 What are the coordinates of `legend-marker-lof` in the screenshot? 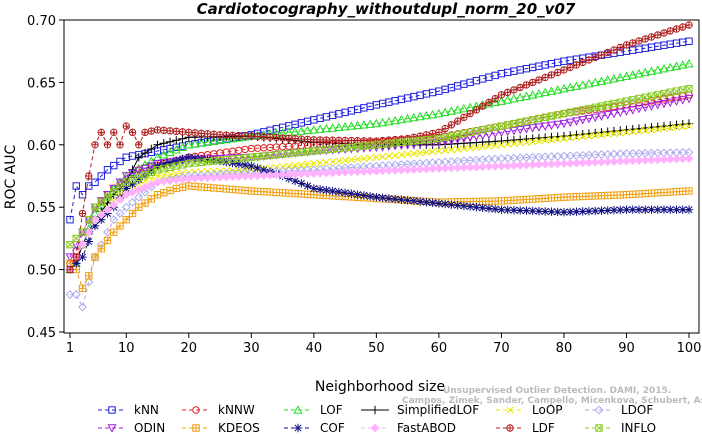 It's located at (298, 409).